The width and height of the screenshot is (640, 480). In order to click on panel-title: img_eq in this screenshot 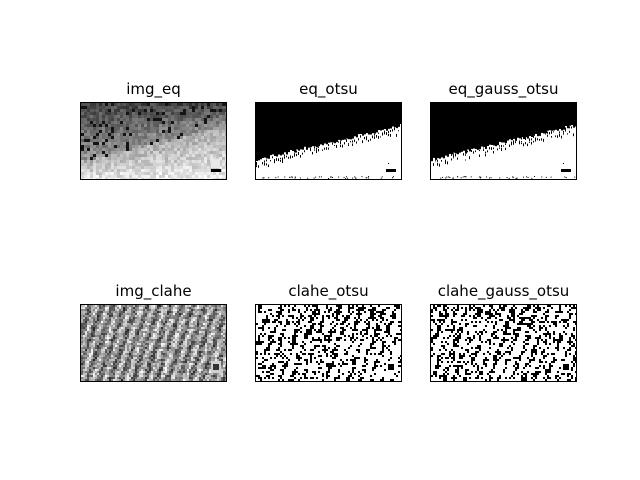, I will do `click(153, 89)`.